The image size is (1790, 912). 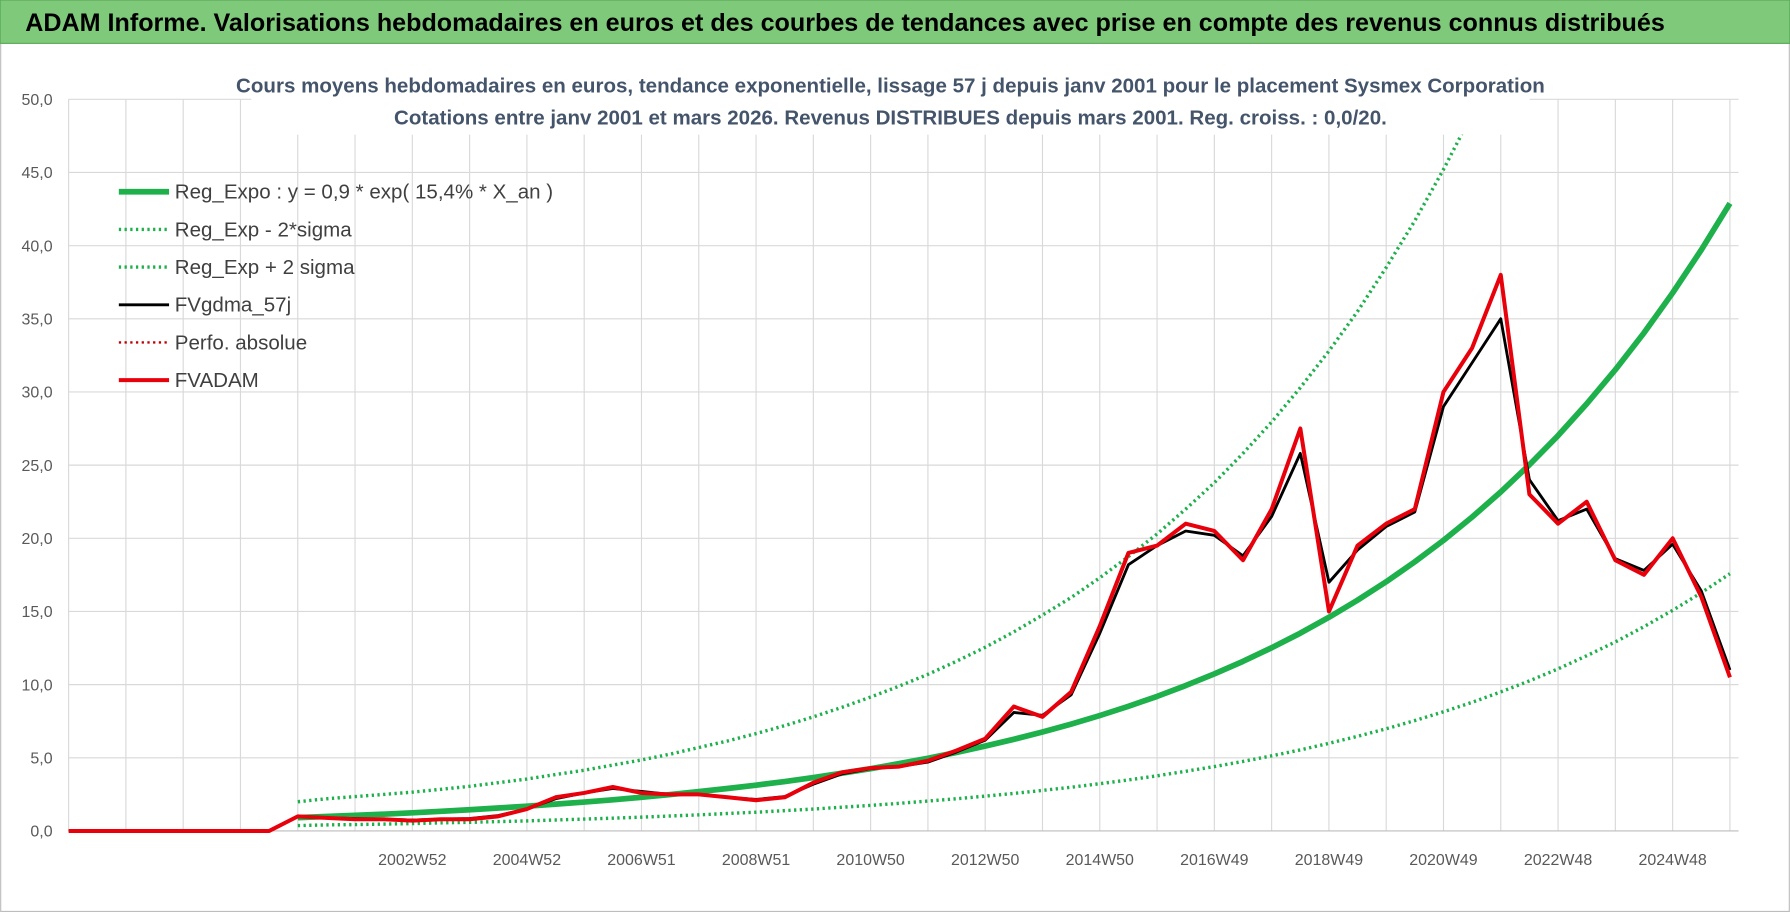 What do you see at coordinates (870, 860) in the screenshot?
I see `x-tick-label: 2010W50` at bounding box center [870, 860].